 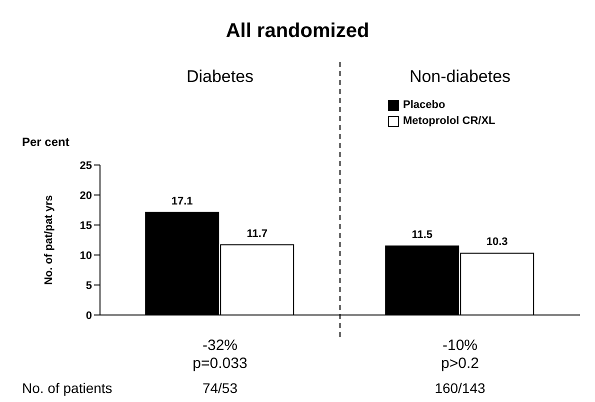 What do you see at coordinates (460, 76) in the screenshot?
I see `x-tick-label: Non-diabetes` at bounding box center [460, 76].